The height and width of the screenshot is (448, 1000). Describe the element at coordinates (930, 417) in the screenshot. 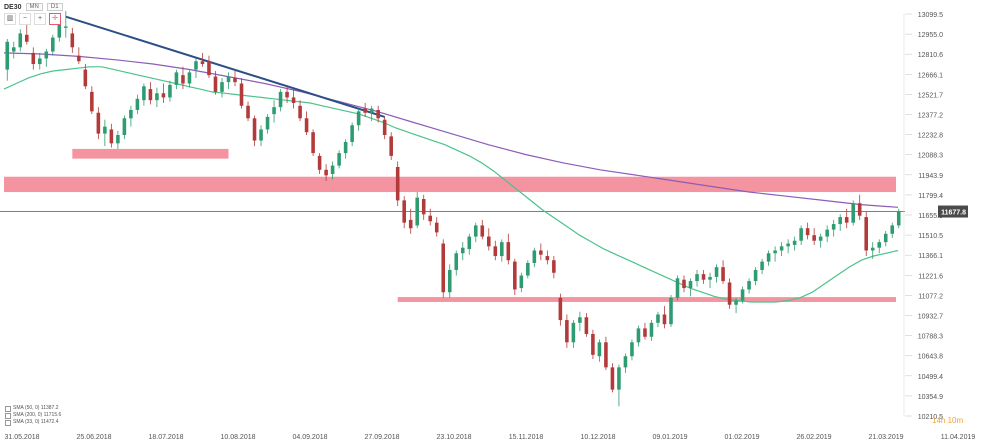

I see `y-tick-label: 10210.5` at that location.